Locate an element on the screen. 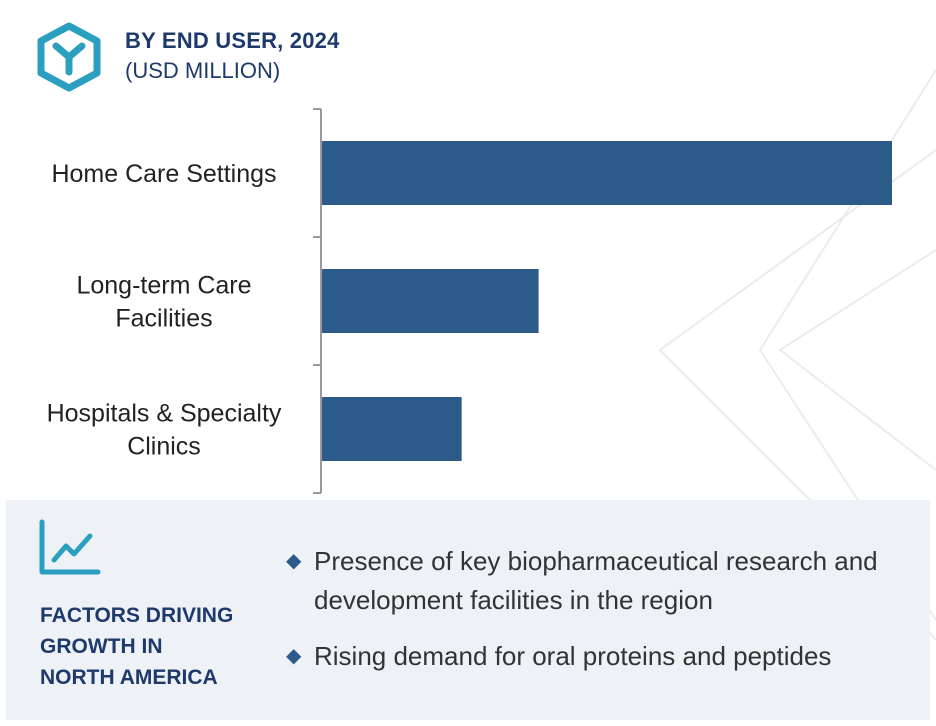  factors-heading-line: FACTORS DRIVING is located at coordinates (137, 615).